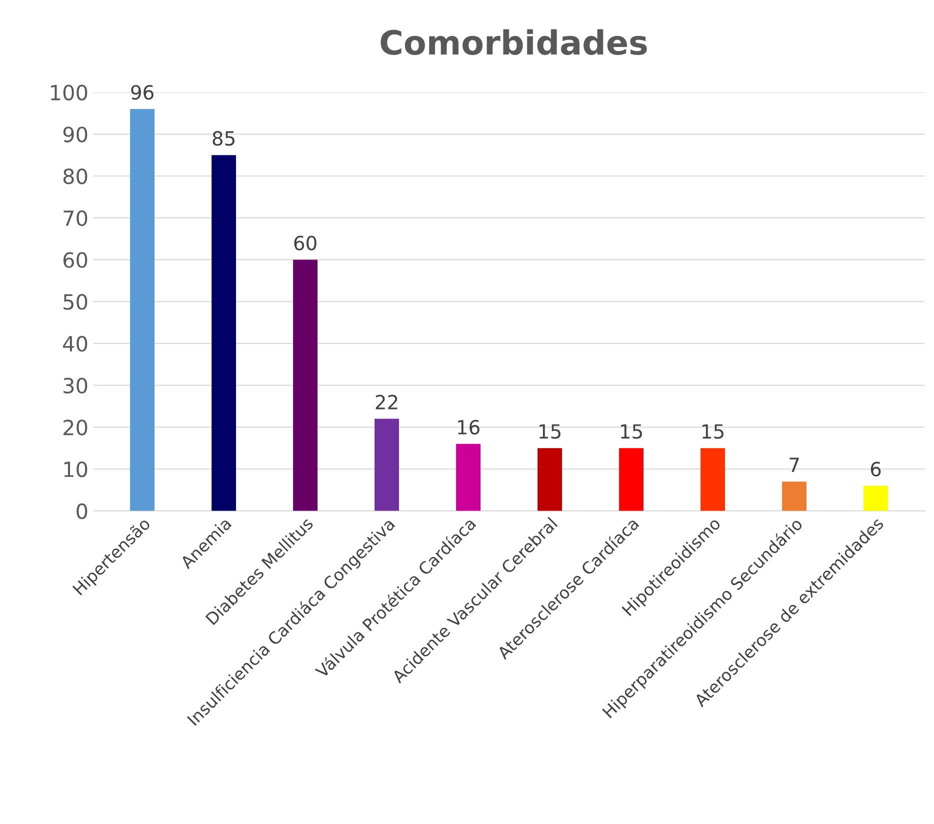 The width and height of the screenshot is (934, 824). Describe the element at coordinates (75, 344) in the screenshot. I see `y-tick-label: 40` at that location.